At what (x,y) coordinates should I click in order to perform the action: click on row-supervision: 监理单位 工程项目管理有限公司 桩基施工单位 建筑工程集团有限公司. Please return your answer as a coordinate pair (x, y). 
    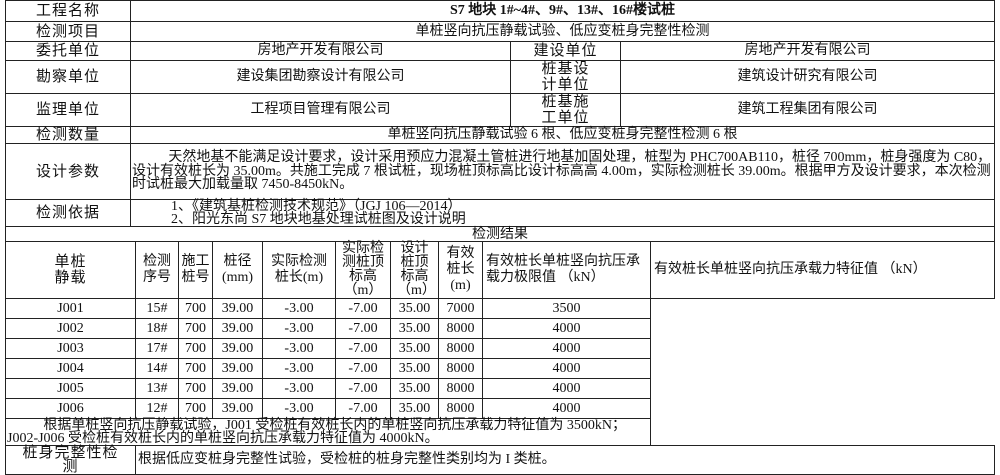
    Looking at the image, I should click on (500, 110).